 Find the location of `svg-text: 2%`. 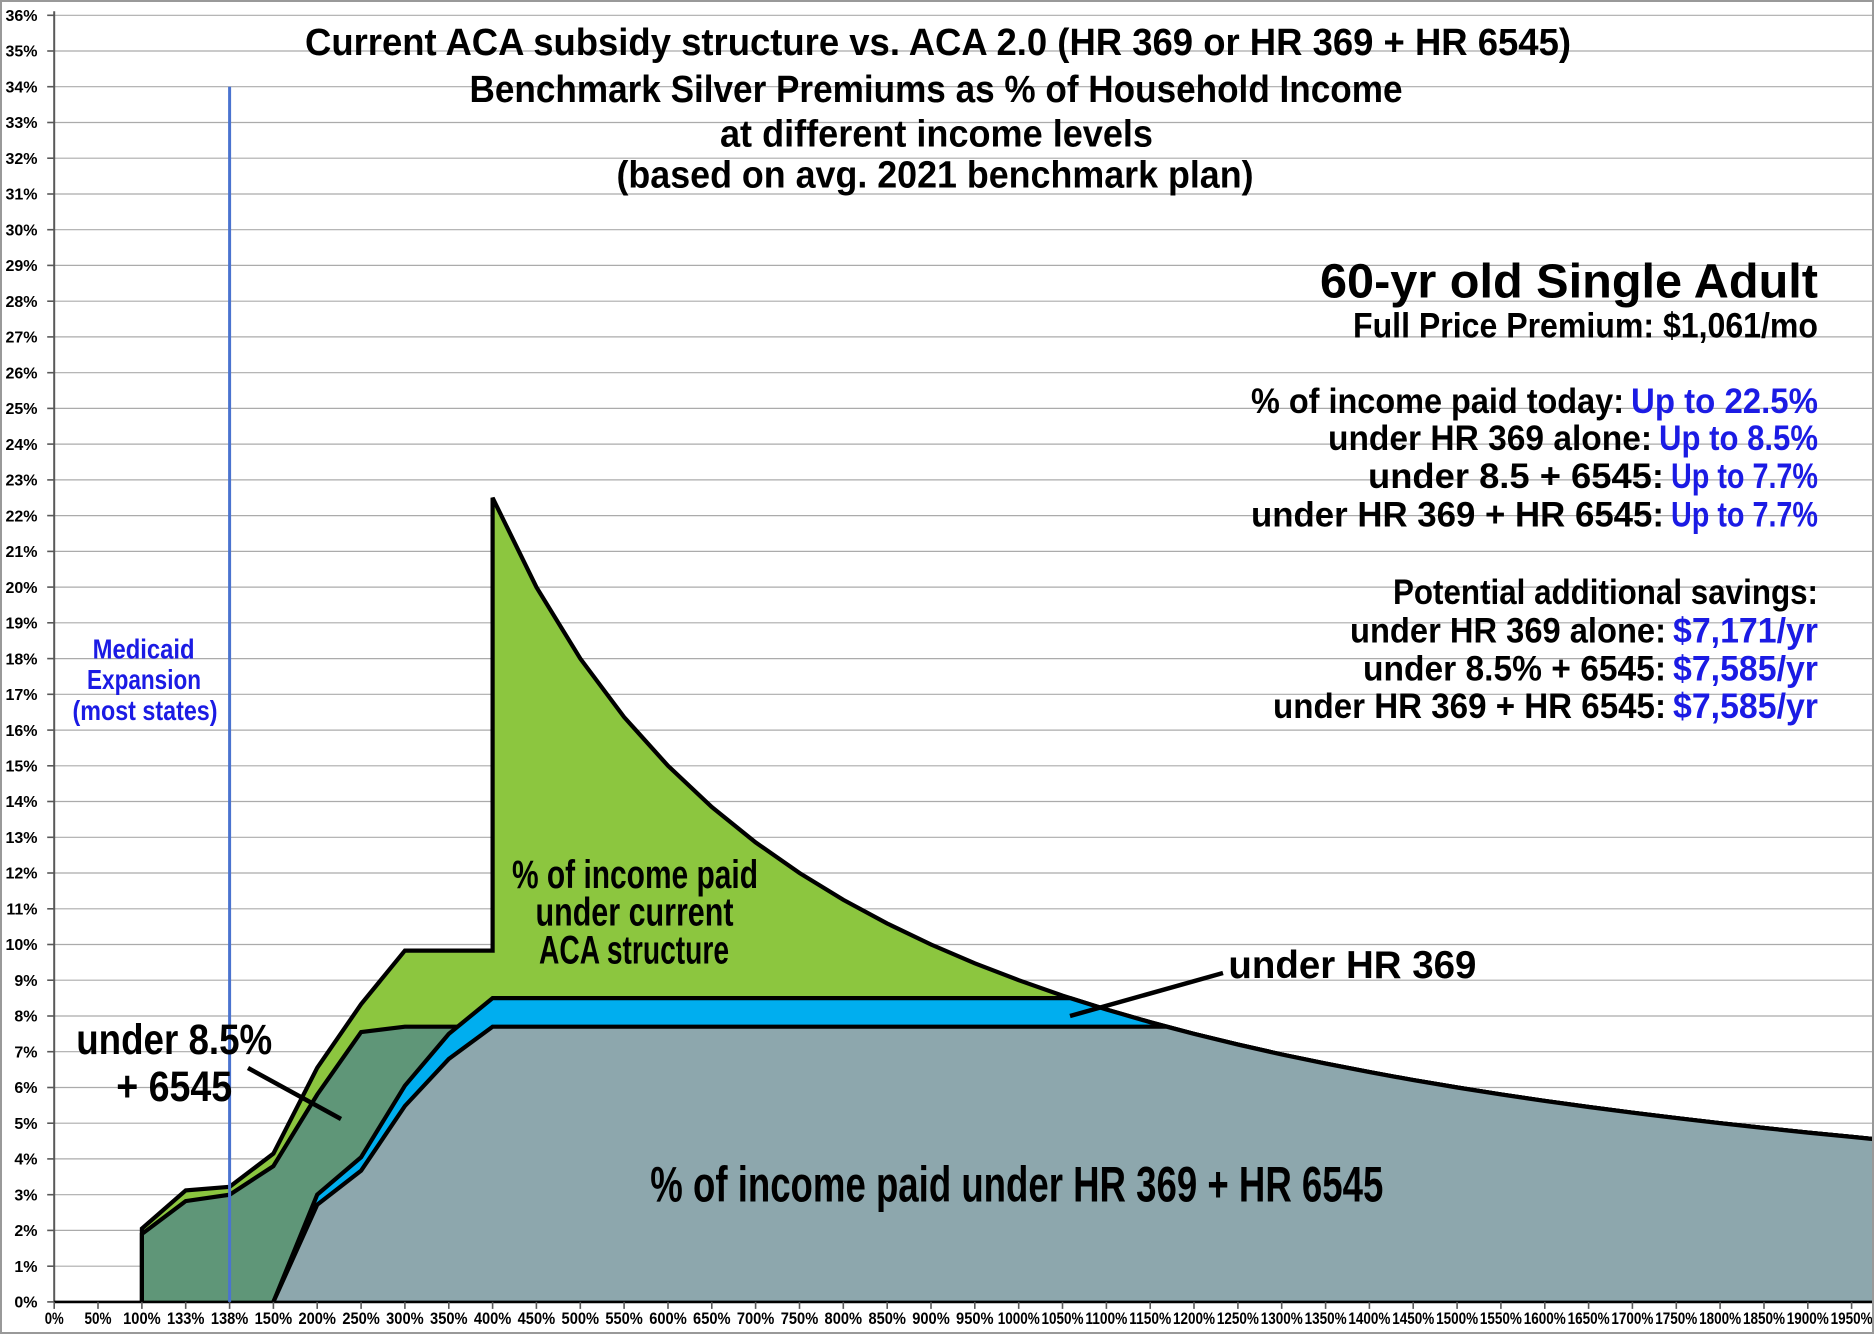

svg-text: 2% is located at coordinates (25, 1231).